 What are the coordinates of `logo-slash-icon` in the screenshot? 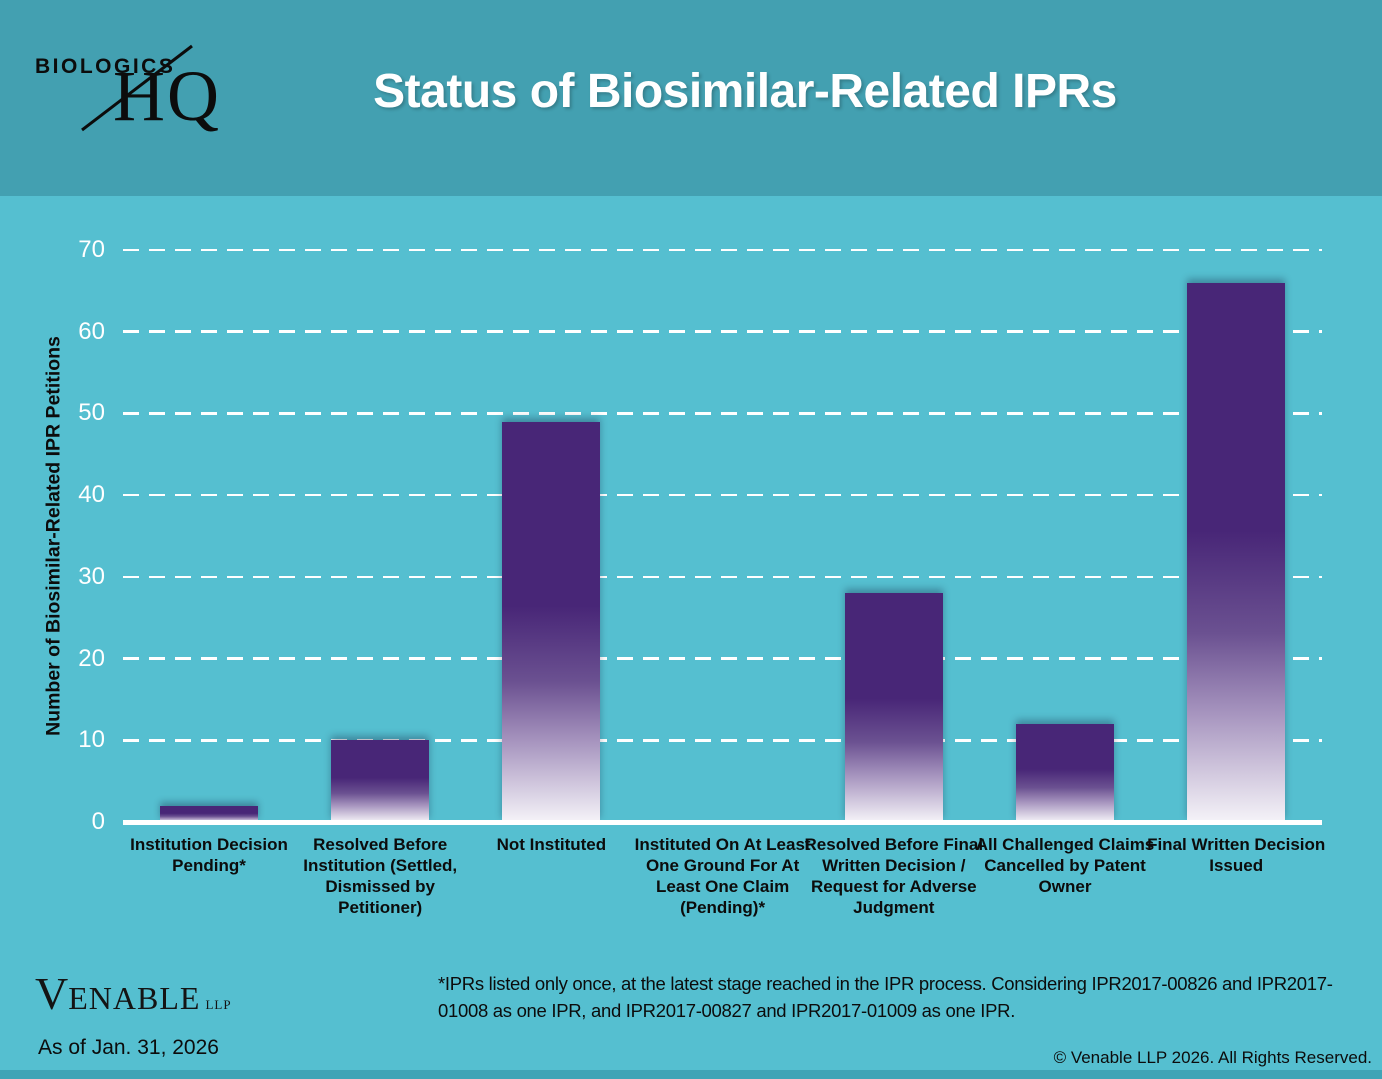 It's located at (137, 88).